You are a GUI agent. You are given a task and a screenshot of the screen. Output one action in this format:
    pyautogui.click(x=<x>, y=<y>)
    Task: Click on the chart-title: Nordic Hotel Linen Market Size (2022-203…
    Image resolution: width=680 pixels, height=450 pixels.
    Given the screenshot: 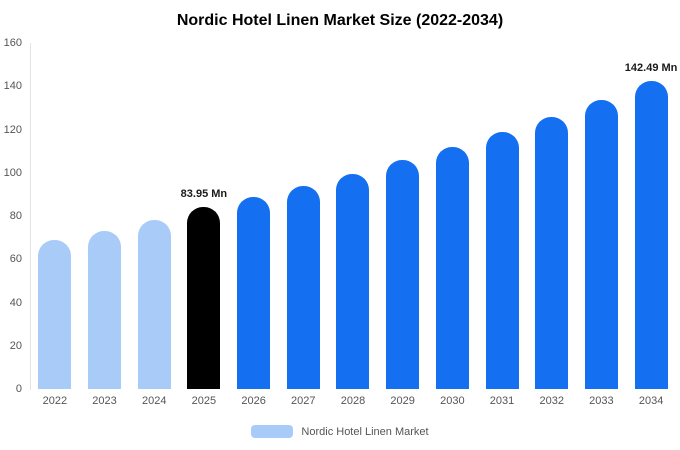 What is the action you would take?
    pyautogui.click(x=340, y=20)
    